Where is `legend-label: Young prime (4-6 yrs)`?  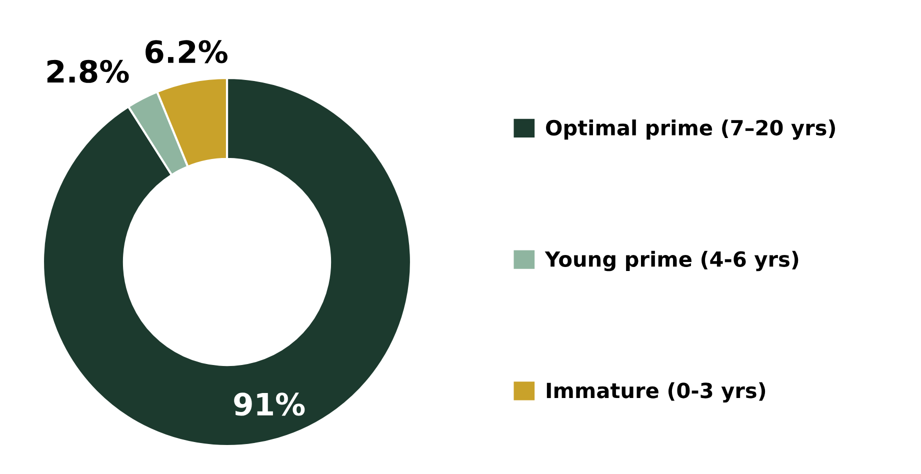 legend-label: Young prime (4-6 yrs) is located at coordinates (671, 261).